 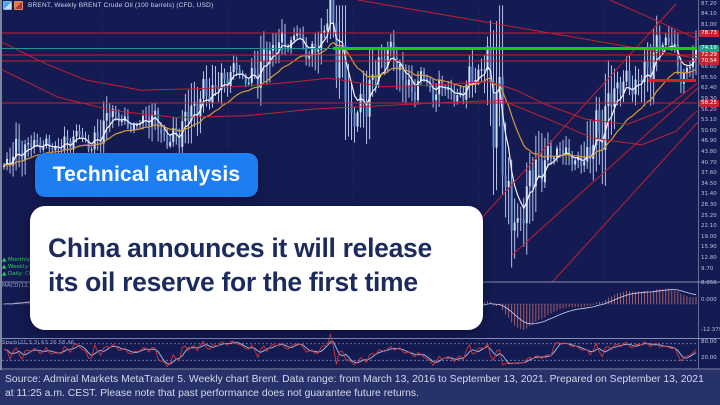 I want to click on headline-line1: China announces it will release, so click(x=240, y=248).